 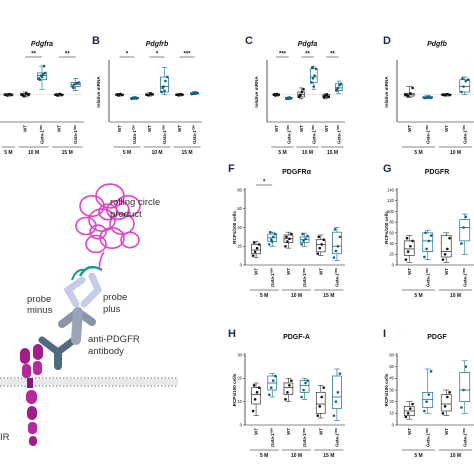 What do you see at coordinates (232, 334) in the screenshot?
I see `panel-letter-h: H` at bounding box center [232, 334].